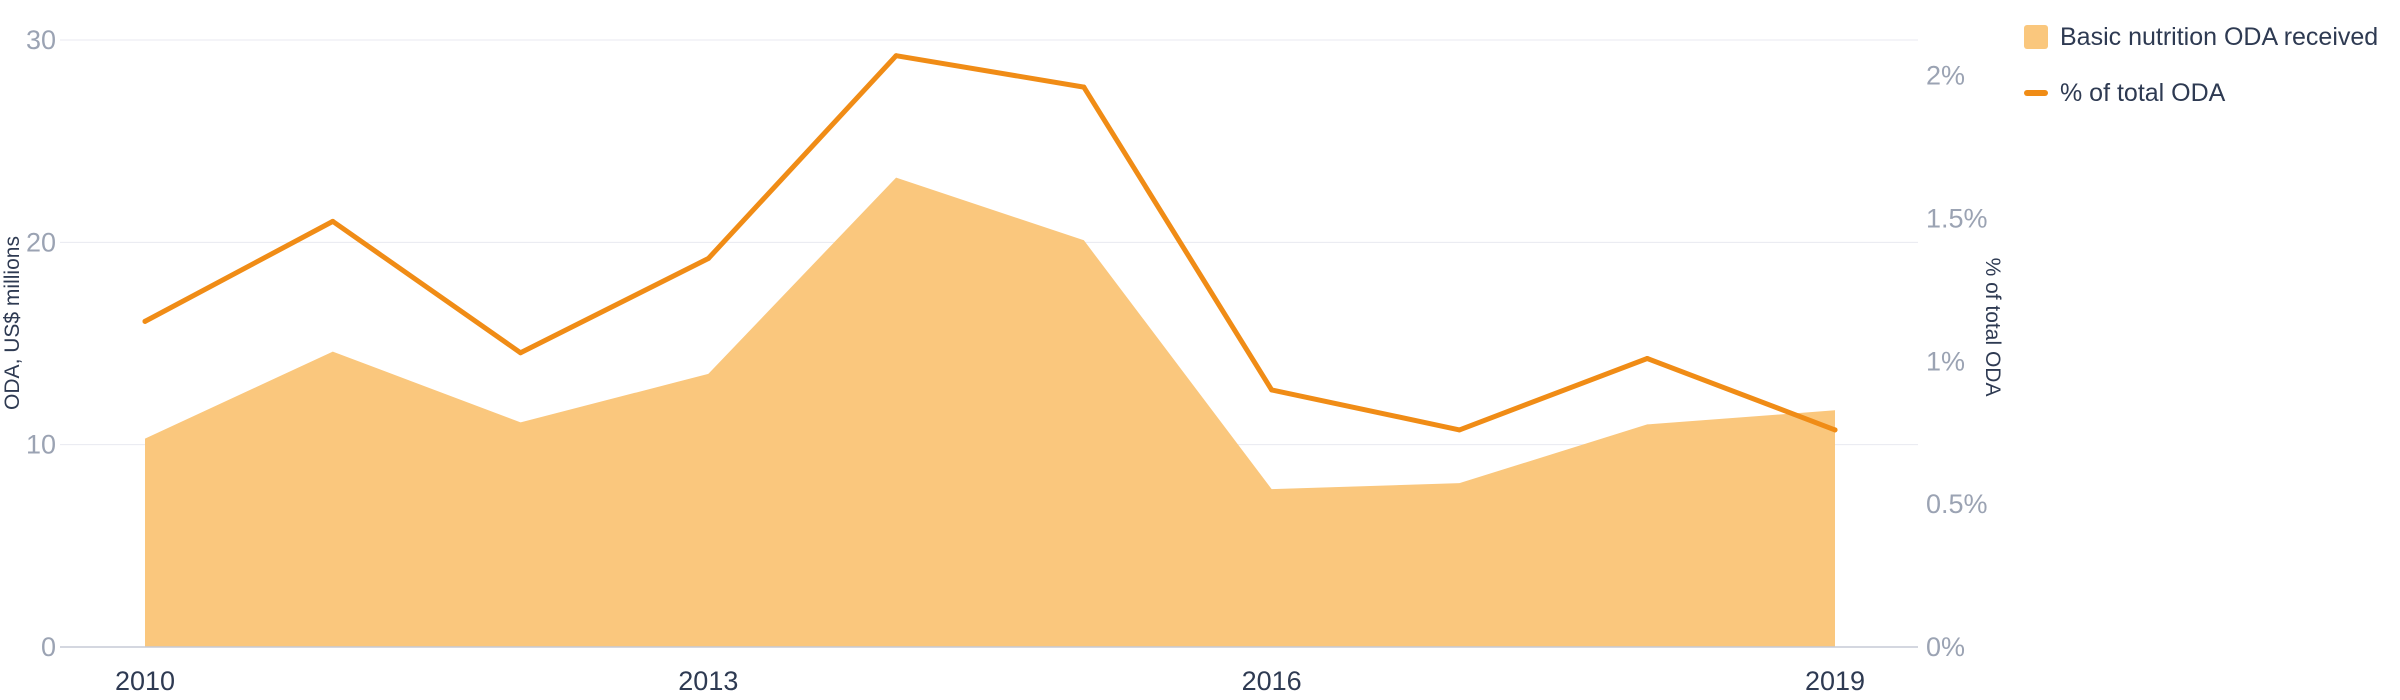  Describe the element at coordinates (1647, 358) in the screenshot. I see `line-point-2018` at that location.